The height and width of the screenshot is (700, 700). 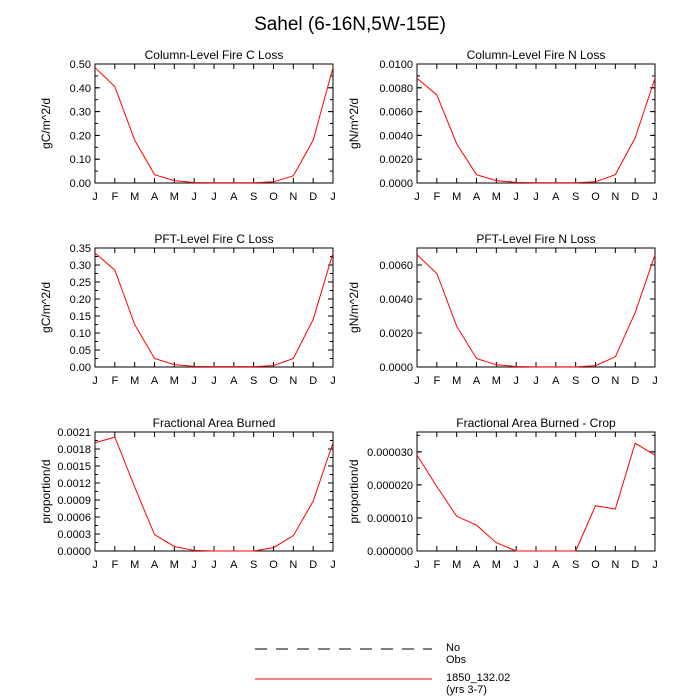 I want to click on chart-title: PFT-Level Fire C Loss, so click(x=213, y=239).